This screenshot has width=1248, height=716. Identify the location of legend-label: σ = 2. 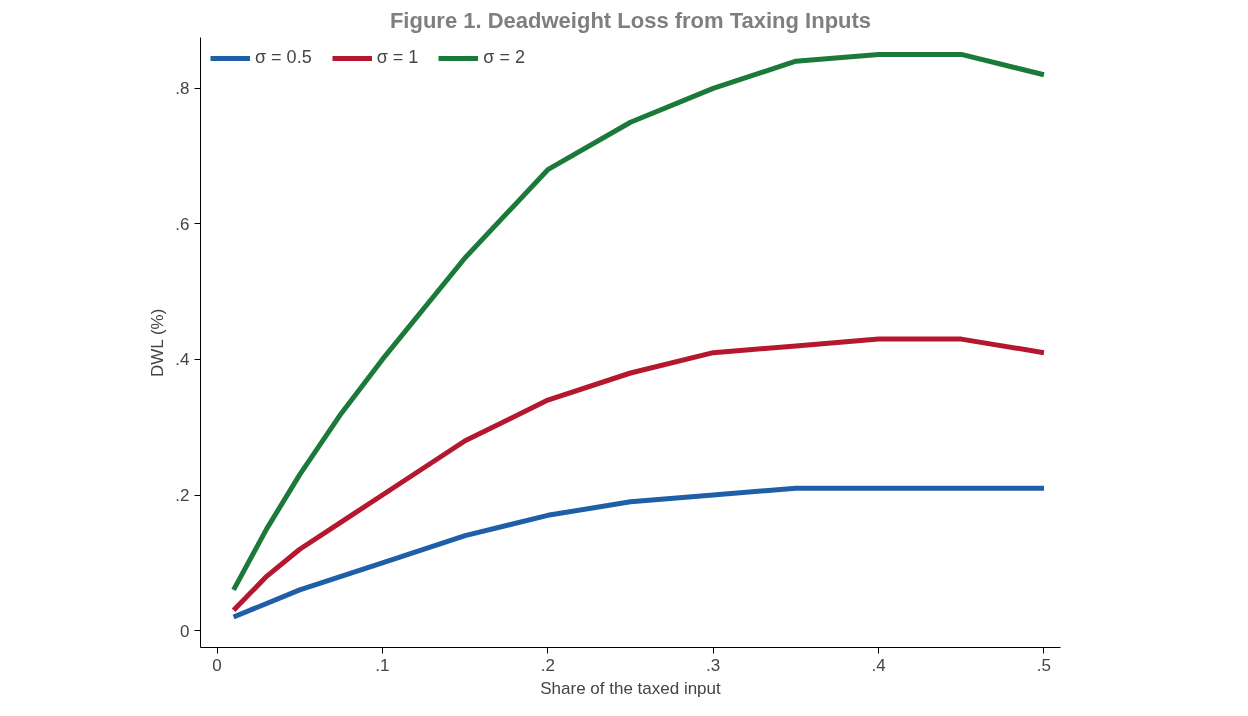
(504, 57).